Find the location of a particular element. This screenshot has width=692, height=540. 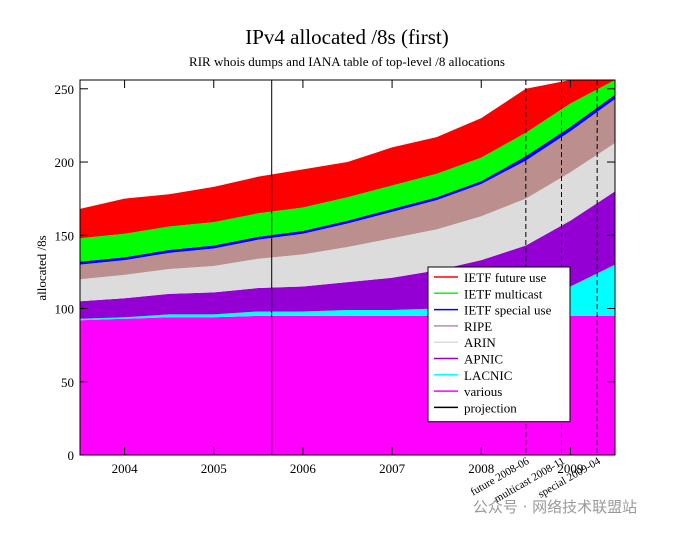

legend-label: LACNIC is located at coordinates (488, 375).